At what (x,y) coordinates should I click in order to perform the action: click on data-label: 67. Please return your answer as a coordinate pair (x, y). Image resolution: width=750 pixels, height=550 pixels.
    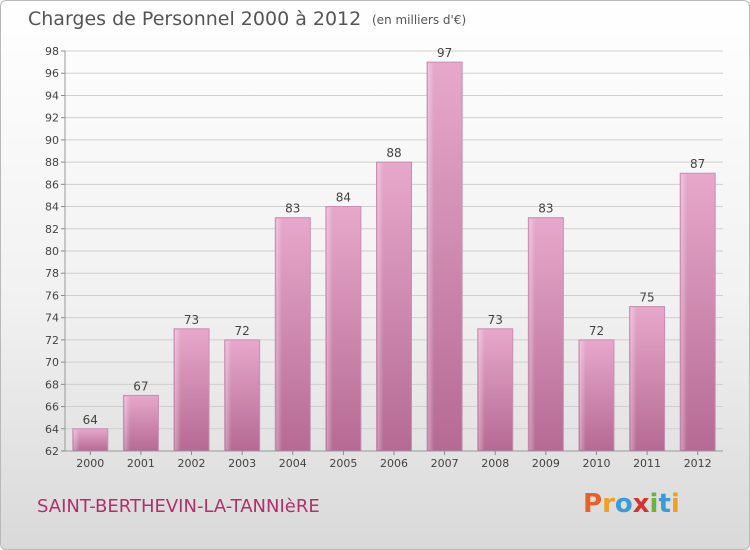
    Looking at the image, I should click on (140, 386).